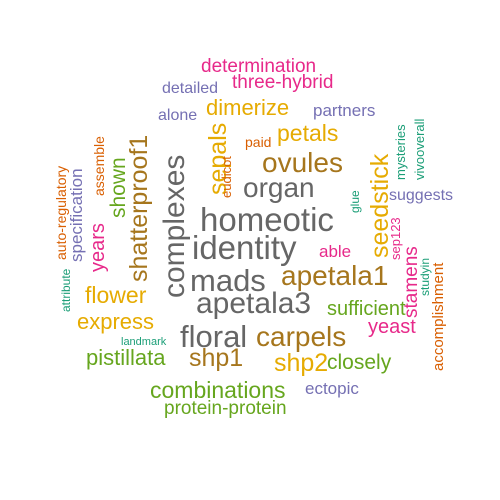 This screenshot has height=500, width=500. What do you see at coordinates (355, 201) in the screenshot?
I see `word-glue: glue` at bounding box center [355, 201].